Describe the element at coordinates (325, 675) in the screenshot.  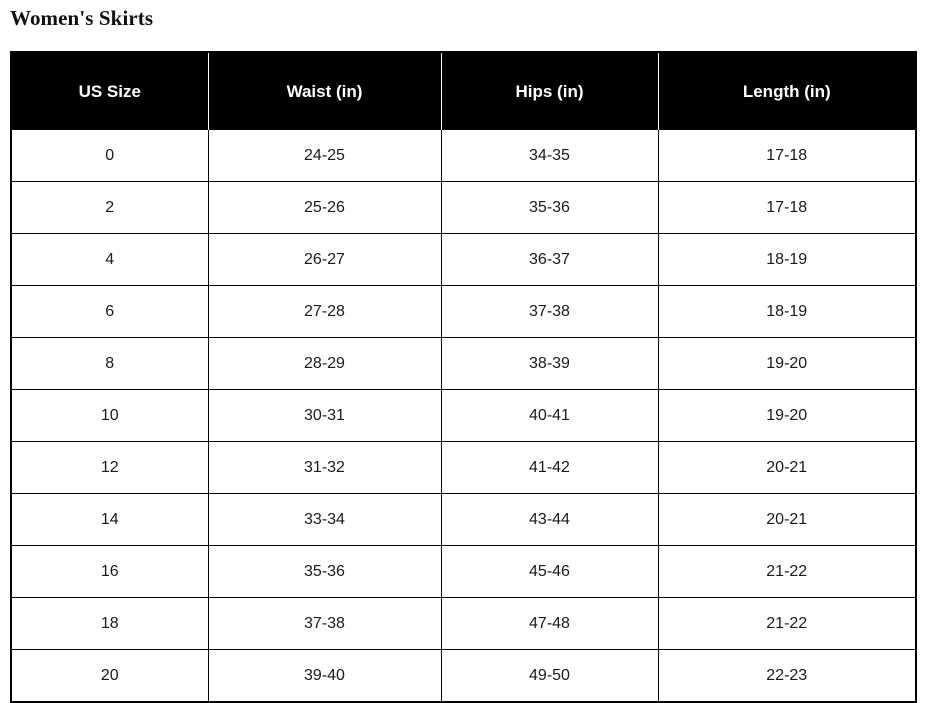
I see `cell-waist: 39-40` at that location.